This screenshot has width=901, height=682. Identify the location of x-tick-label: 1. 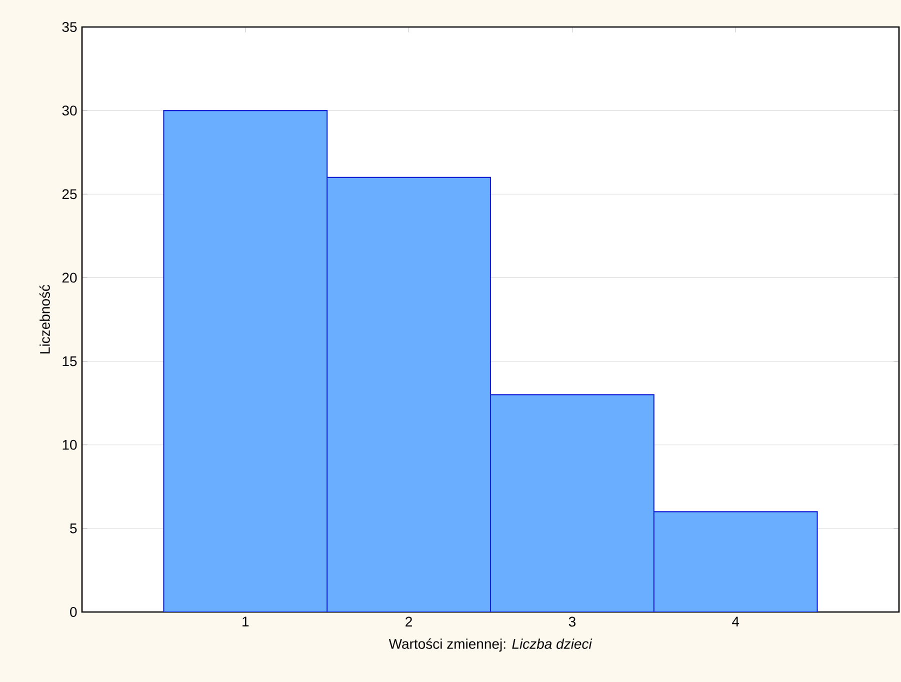
(245, 621).